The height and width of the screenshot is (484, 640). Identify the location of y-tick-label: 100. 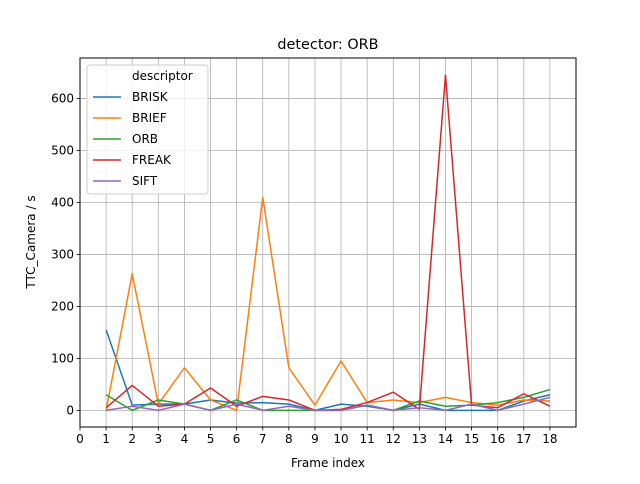
(62, 358).